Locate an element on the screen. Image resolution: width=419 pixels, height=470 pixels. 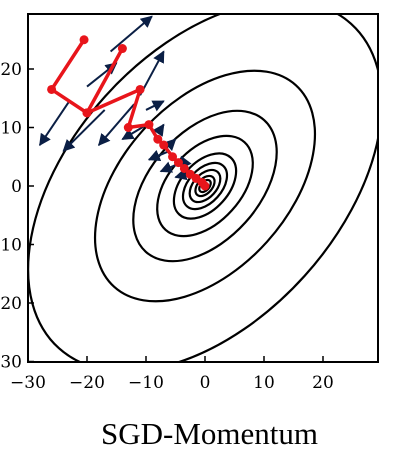
x-tick-label: 10 is located at coordinates (264, 383).